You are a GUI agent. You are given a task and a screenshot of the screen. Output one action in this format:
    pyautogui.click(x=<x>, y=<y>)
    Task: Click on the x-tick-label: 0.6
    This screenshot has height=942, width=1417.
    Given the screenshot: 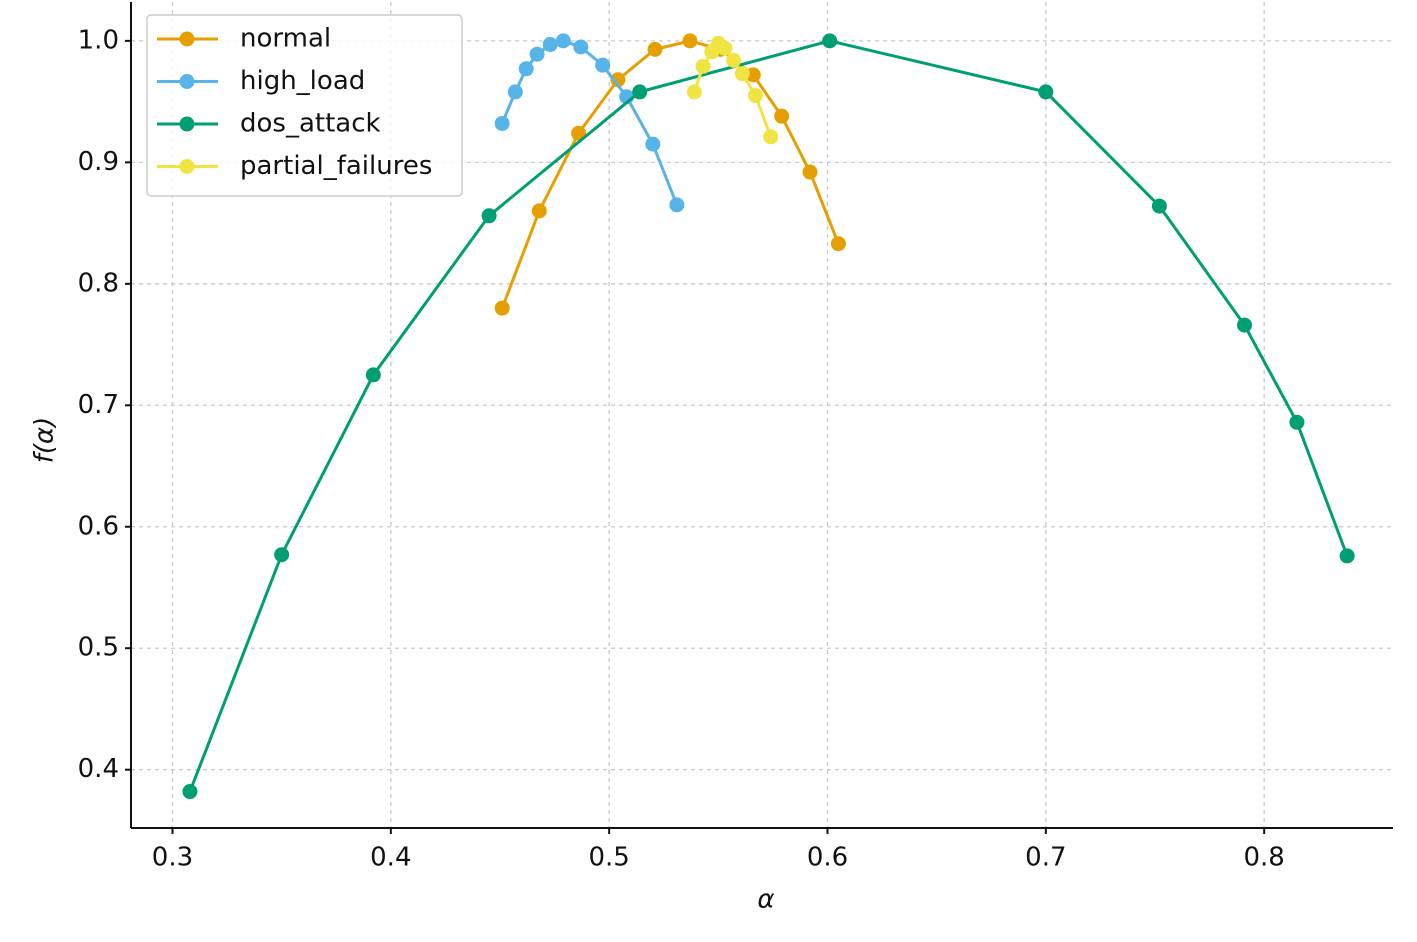 What is the action you would take?
    pyautogui.click(x=827, y=858)
    